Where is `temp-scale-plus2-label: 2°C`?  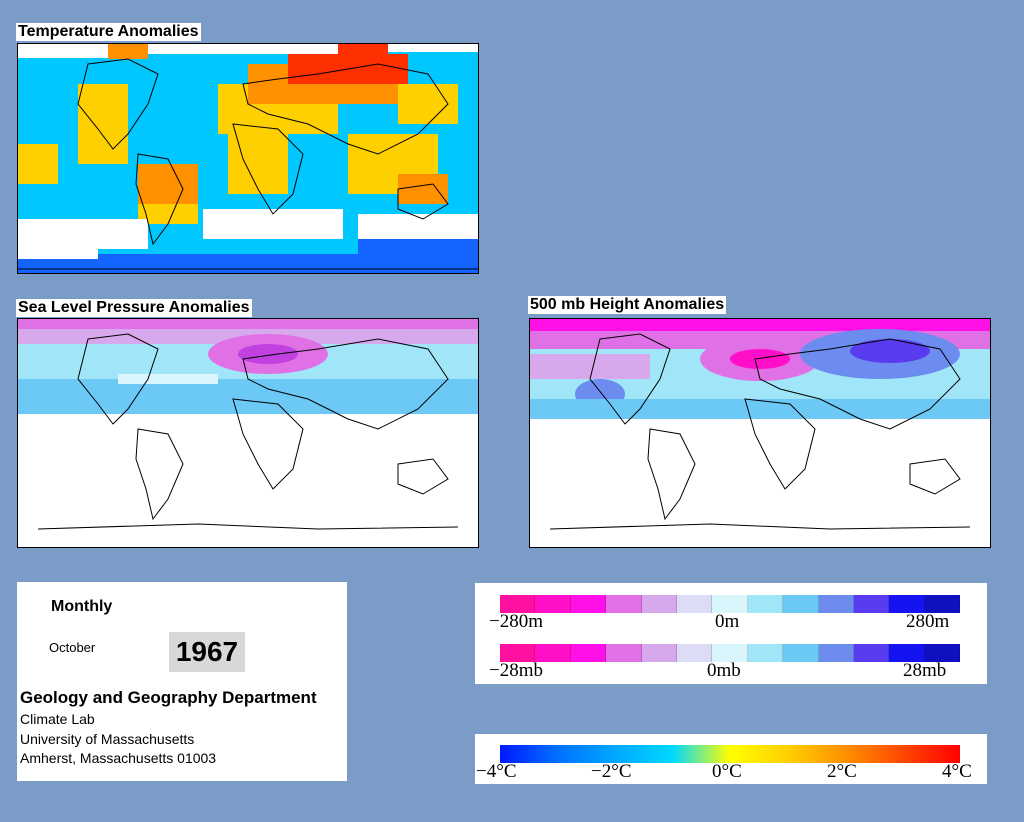 temp-scale-plus2-label: 2°C is located at coordinates (842, 771).